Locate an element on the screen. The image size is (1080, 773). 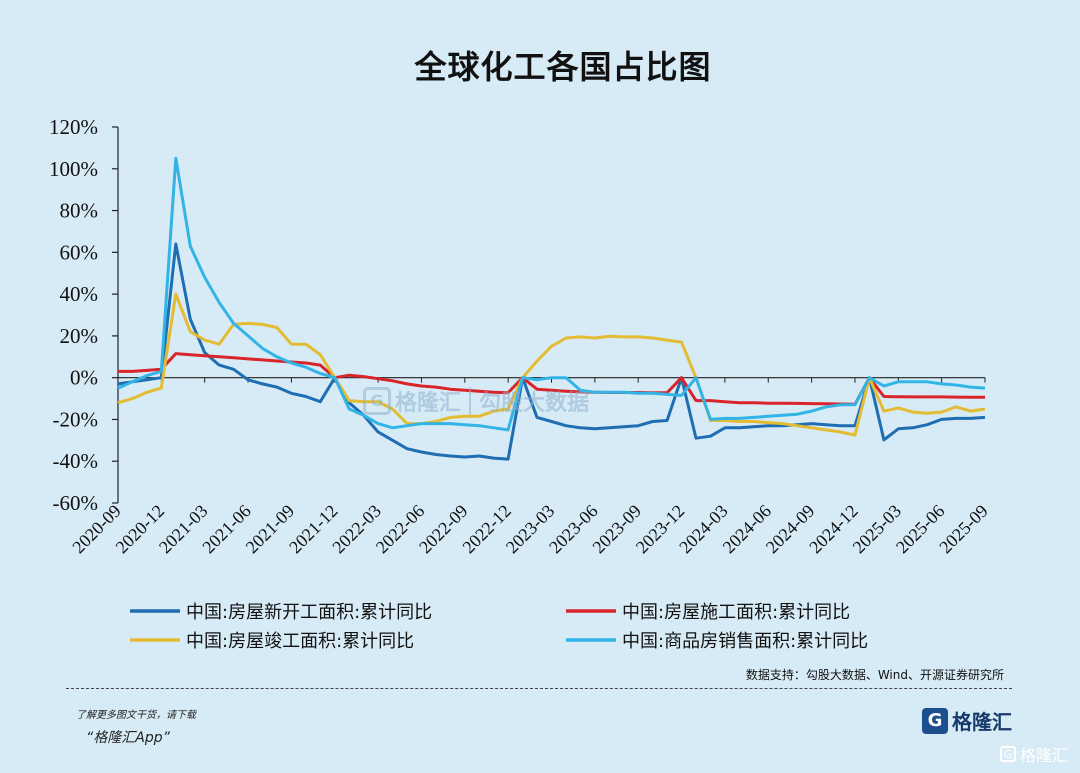
brand-name: 格隆汇 is located at coordinates (982, 722).